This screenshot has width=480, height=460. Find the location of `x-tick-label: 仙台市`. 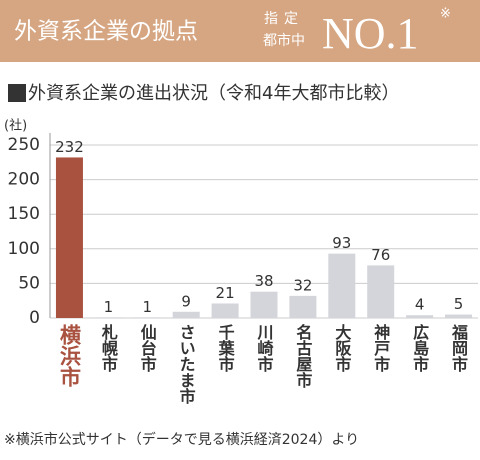

x-tick-label: 仙台市 is located at coordinates (147, 348).